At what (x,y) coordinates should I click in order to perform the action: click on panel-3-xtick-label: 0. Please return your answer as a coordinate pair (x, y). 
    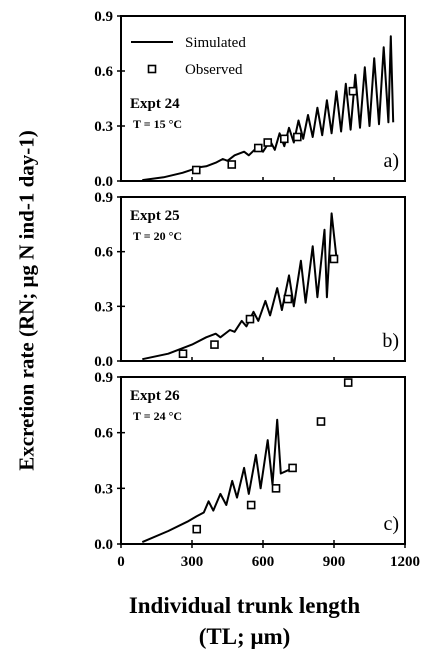
    Looking at the image, I should click on (121, 562).